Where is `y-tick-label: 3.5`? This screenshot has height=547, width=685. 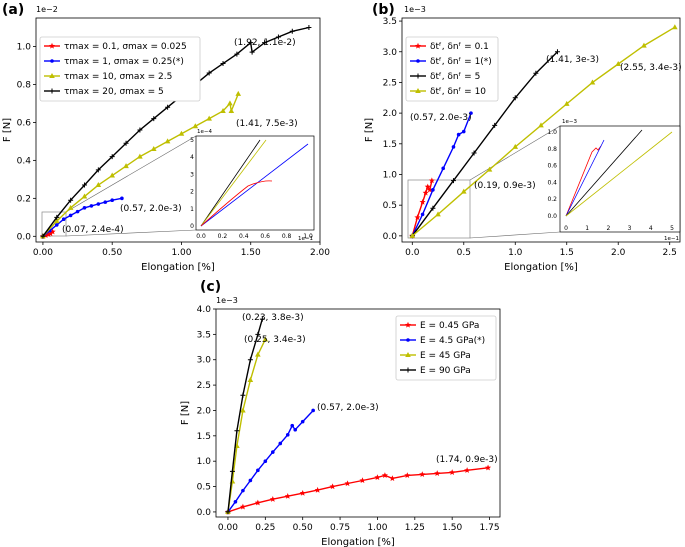
y-tick-label: 3.5 is located at coordinates (204, 335).